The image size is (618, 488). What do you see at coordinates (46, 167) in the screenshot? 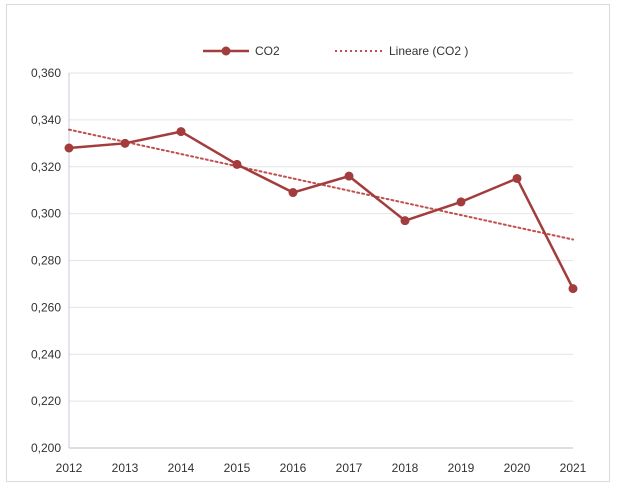
I see `y-tick-label: 0,320` at bounding box center [46, 167].